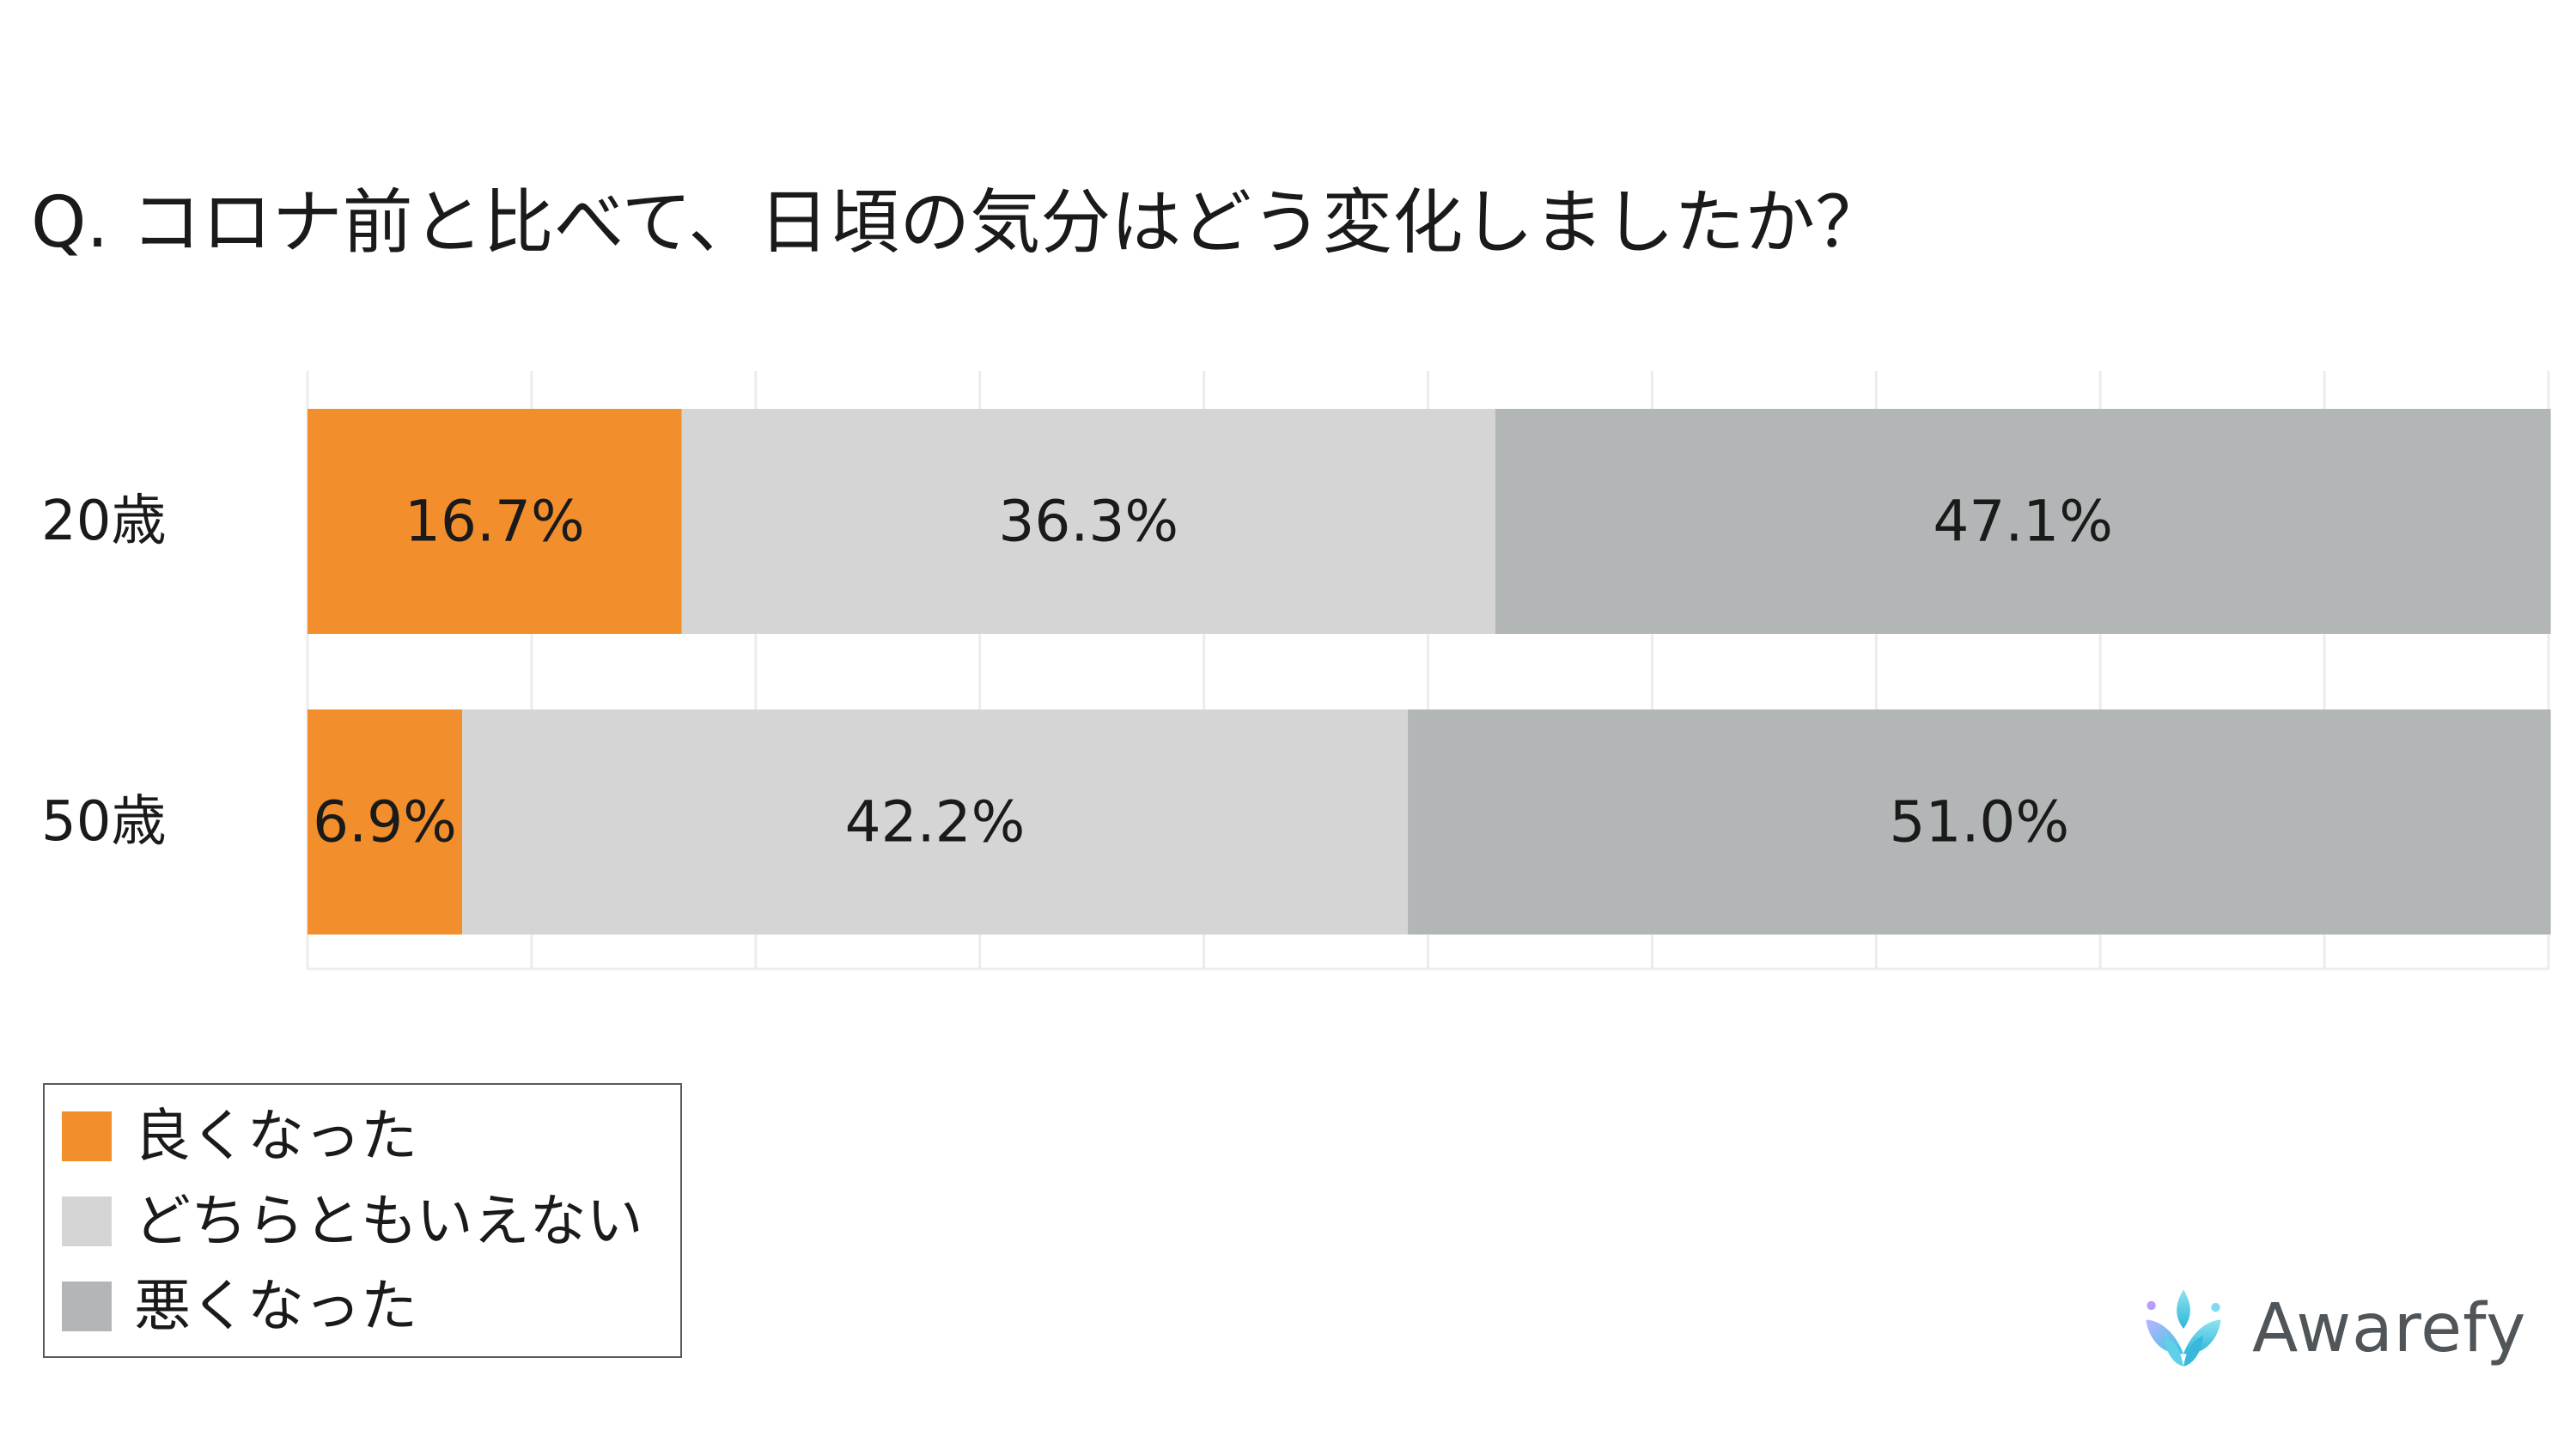  What do you see at coordinates (958, 223) in the screenshot?
I see `chart-title: Q. コロナ前と比べて、日頃の気分はどう変化しましたか？` at bounding box center [958, 223].